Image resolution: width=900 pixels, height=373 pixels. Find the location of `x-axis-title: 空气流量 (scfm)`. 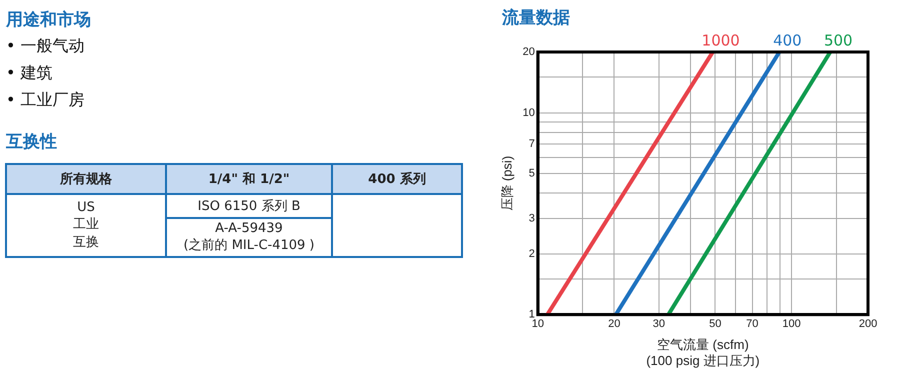

x-axis-title: 空气流量 (scfm) is located at coordinates (703, 344).